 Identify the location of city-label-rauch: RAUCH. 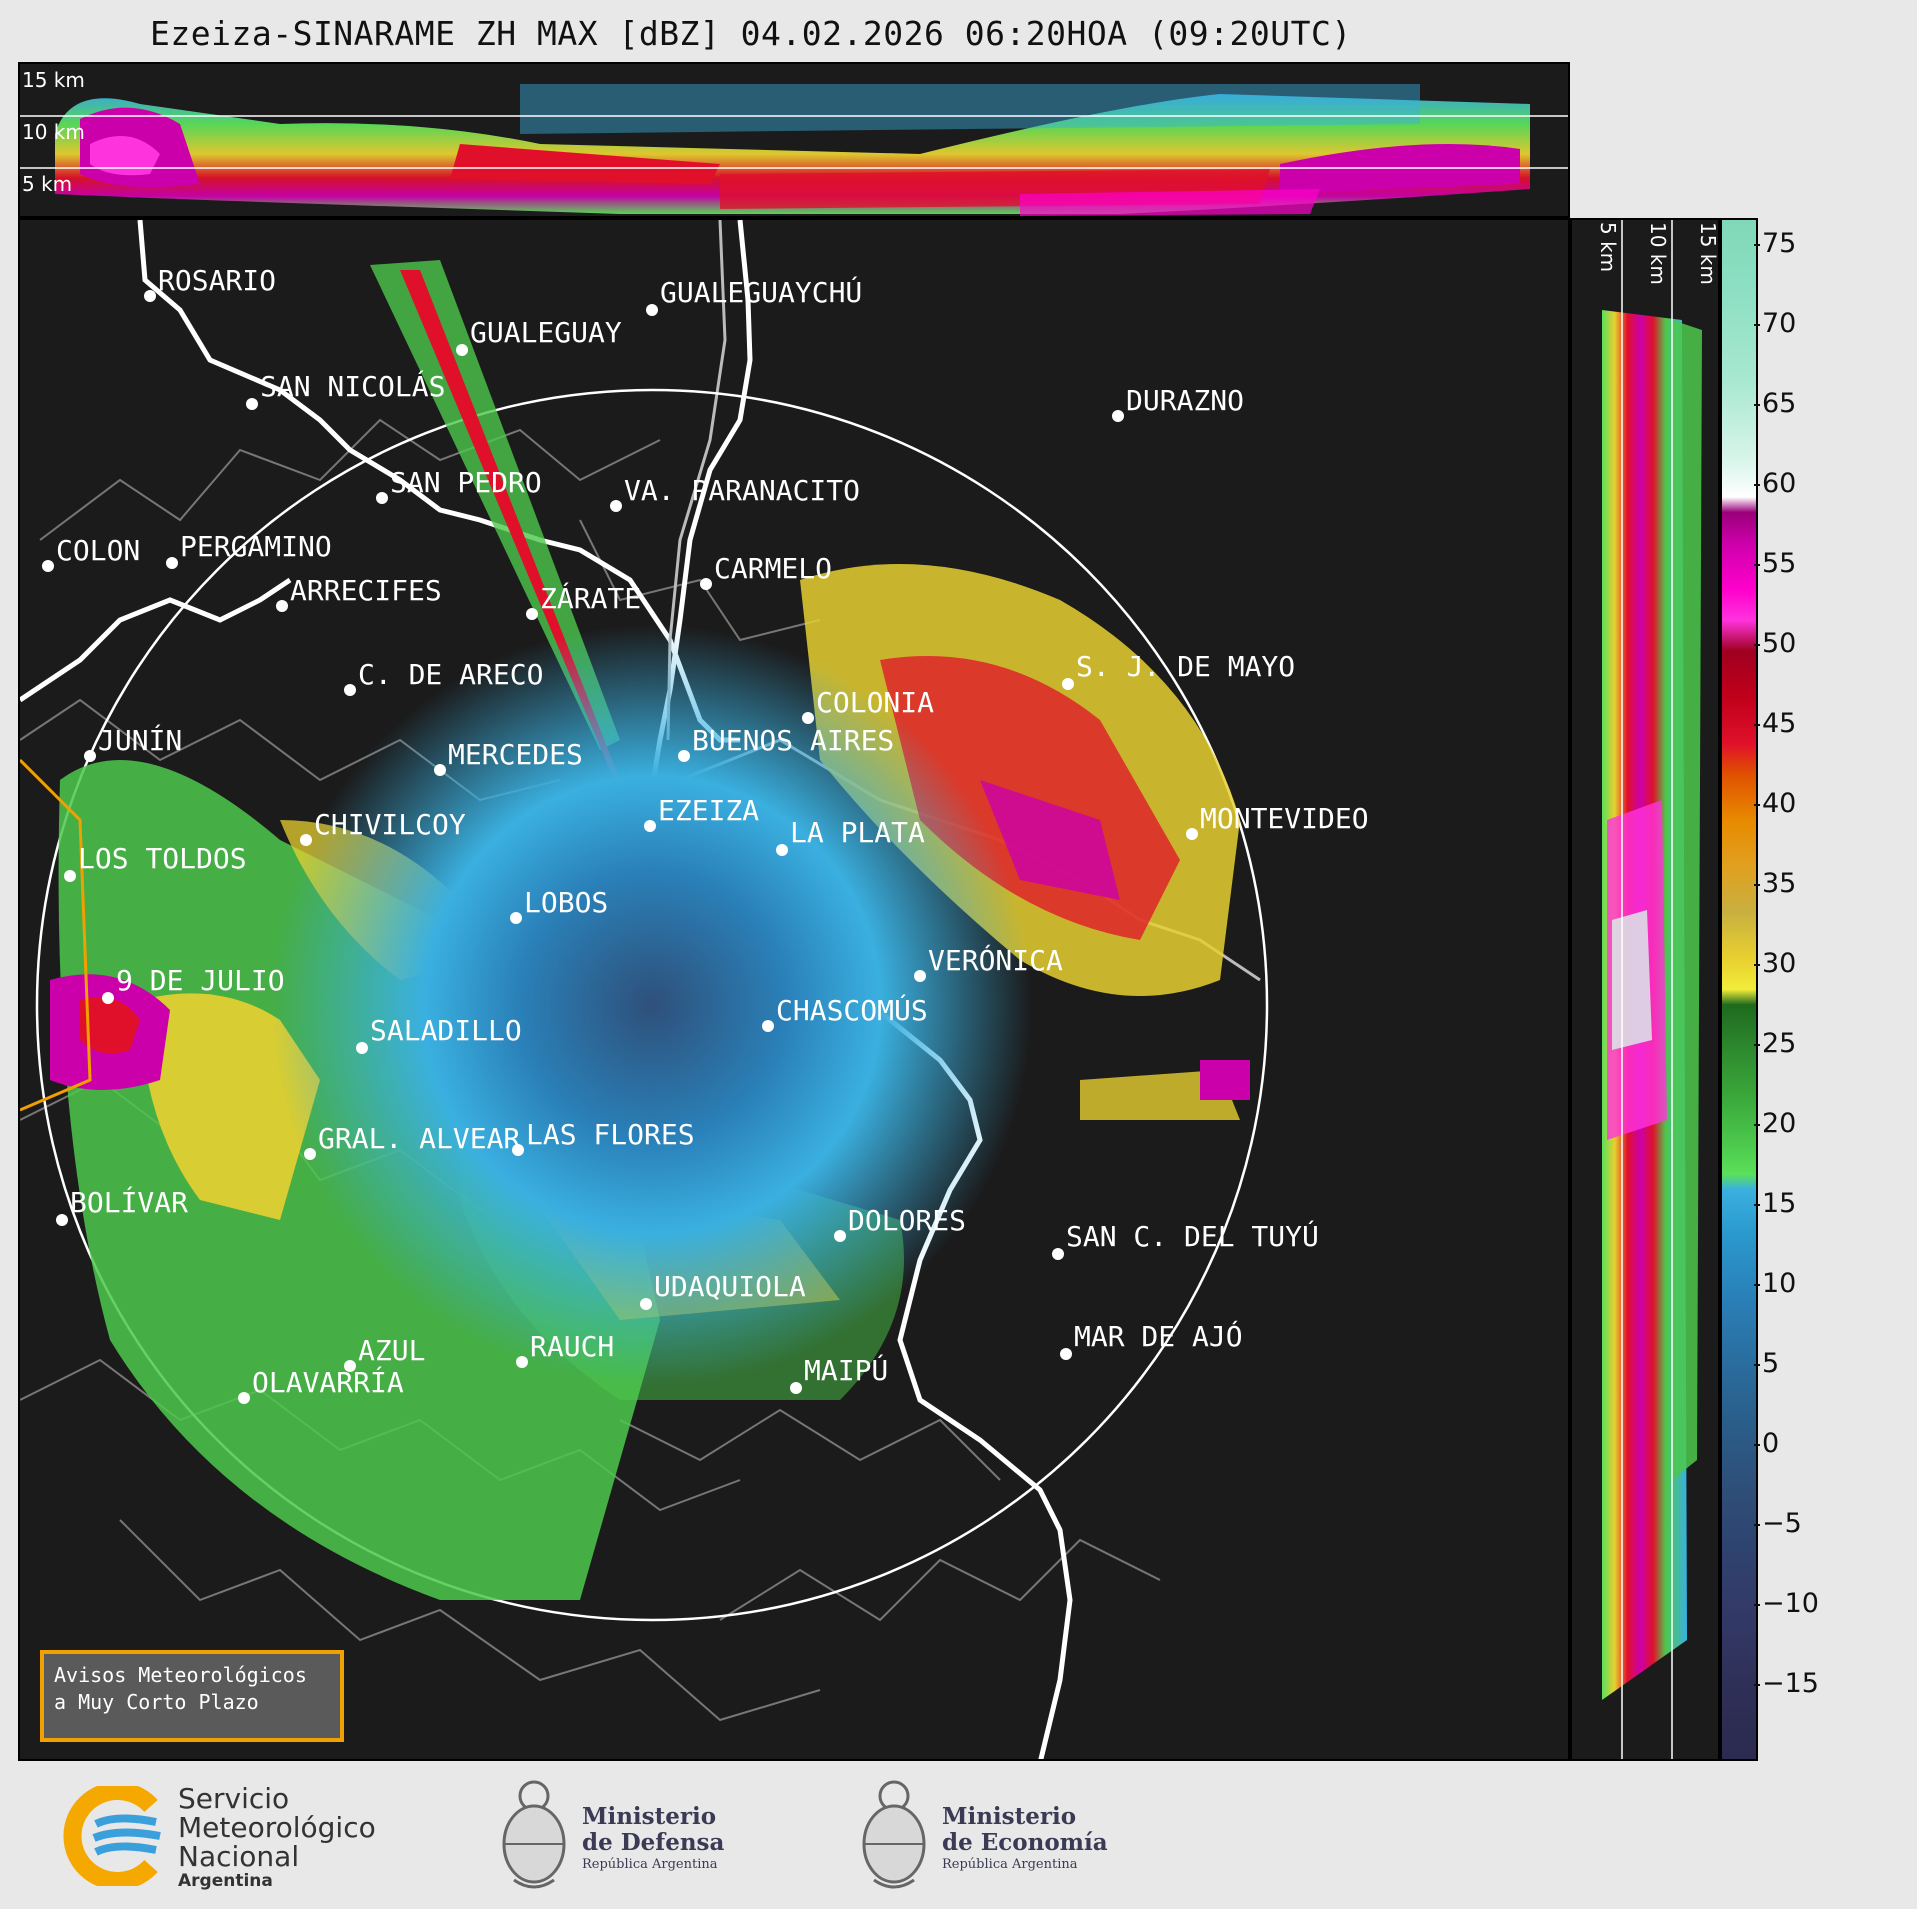
(572, 1346).